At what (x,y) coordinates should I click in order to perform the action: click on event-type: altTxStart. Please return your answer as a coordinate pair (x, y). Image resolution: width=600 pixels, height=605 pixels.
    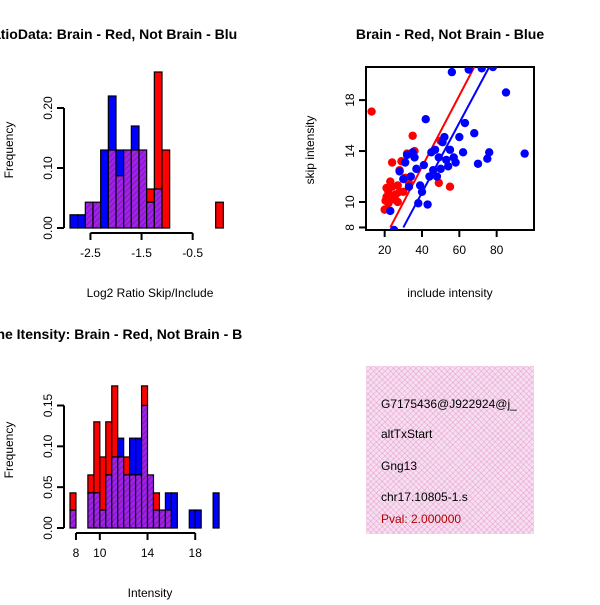
    Looking at the image, I should click on (407, 434).